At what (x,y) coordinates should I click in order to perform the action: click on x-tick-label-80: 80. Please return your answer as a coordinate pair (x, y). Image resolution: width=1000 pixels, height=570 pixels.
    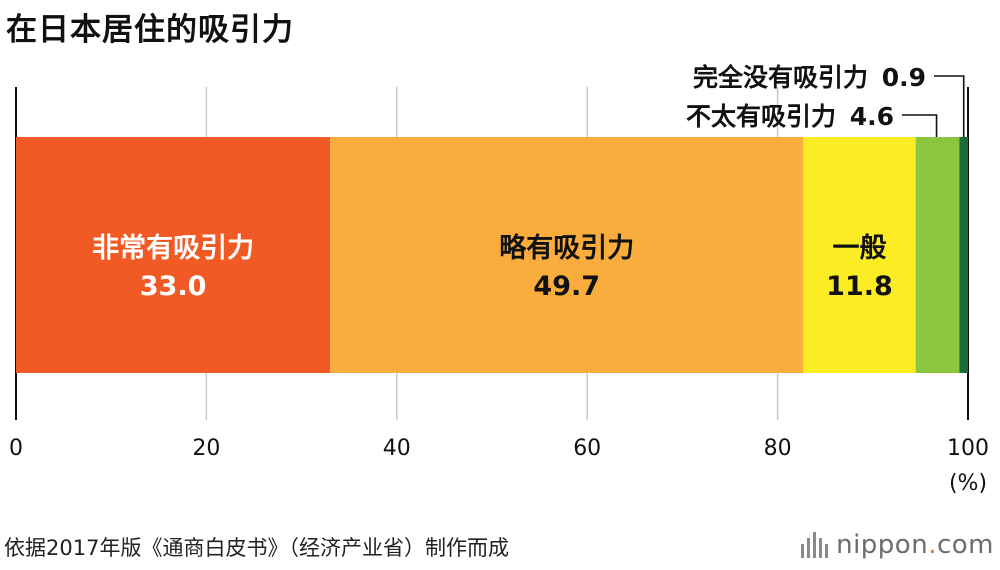
    Looking at the image, I should click on (778, 448).